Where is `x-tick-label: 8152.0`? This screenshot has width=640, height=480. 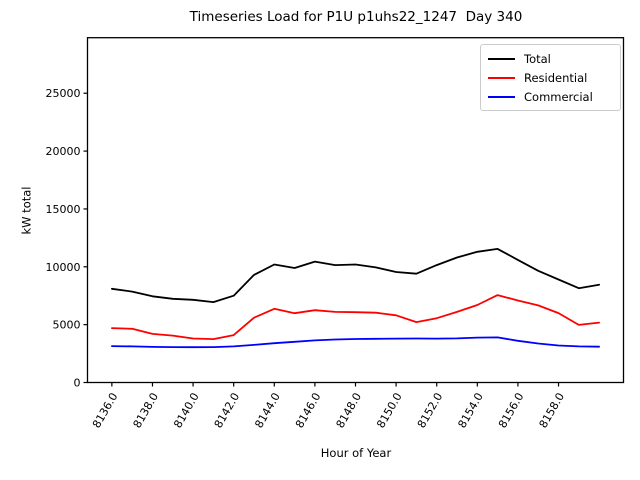
x-tick-label: 8152.0 is located at coordinates (430, 411).